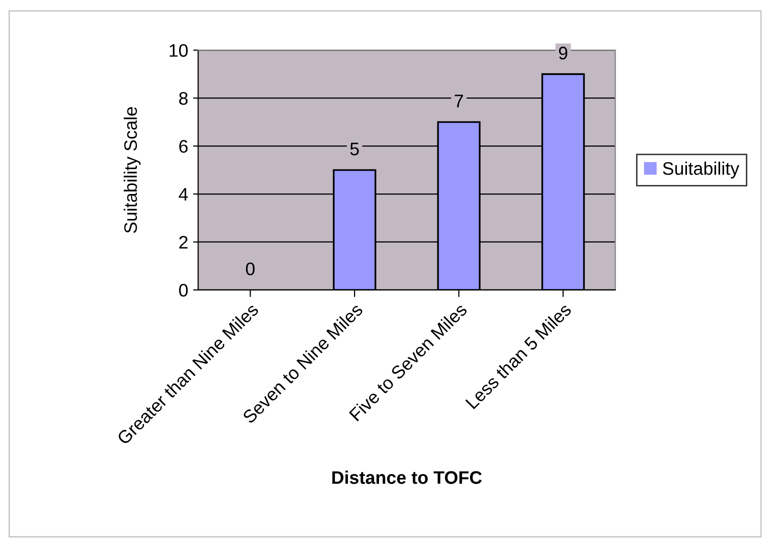 The width and height of the screenshot is (771, 545). What do you see at coordinates (563, 53) in the screenshot?
I see `data-label: 9` at bounding box center [563, 53].